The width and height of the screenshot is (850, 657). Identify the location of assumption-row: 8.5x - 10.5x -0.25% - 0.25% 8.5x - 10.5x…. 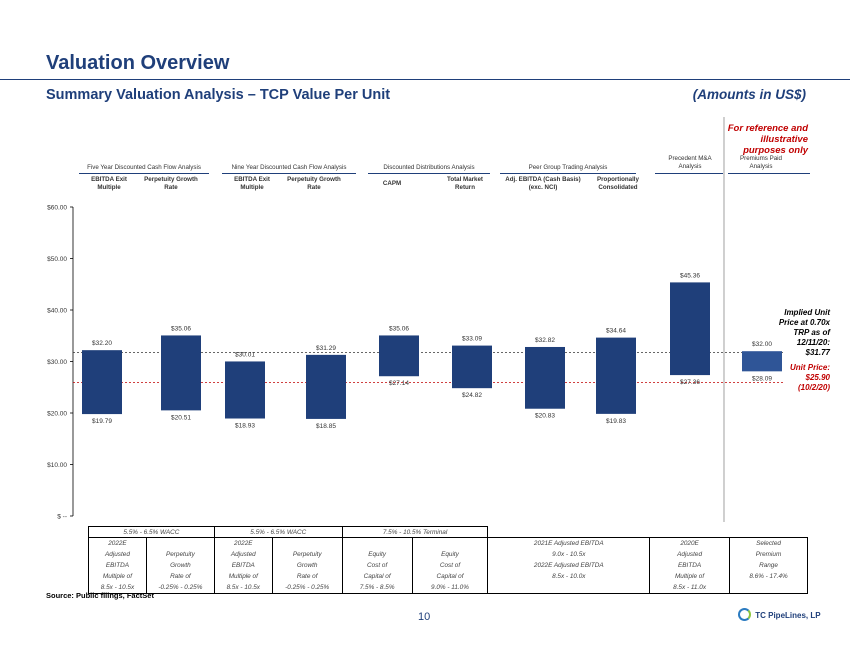
(448, 588).